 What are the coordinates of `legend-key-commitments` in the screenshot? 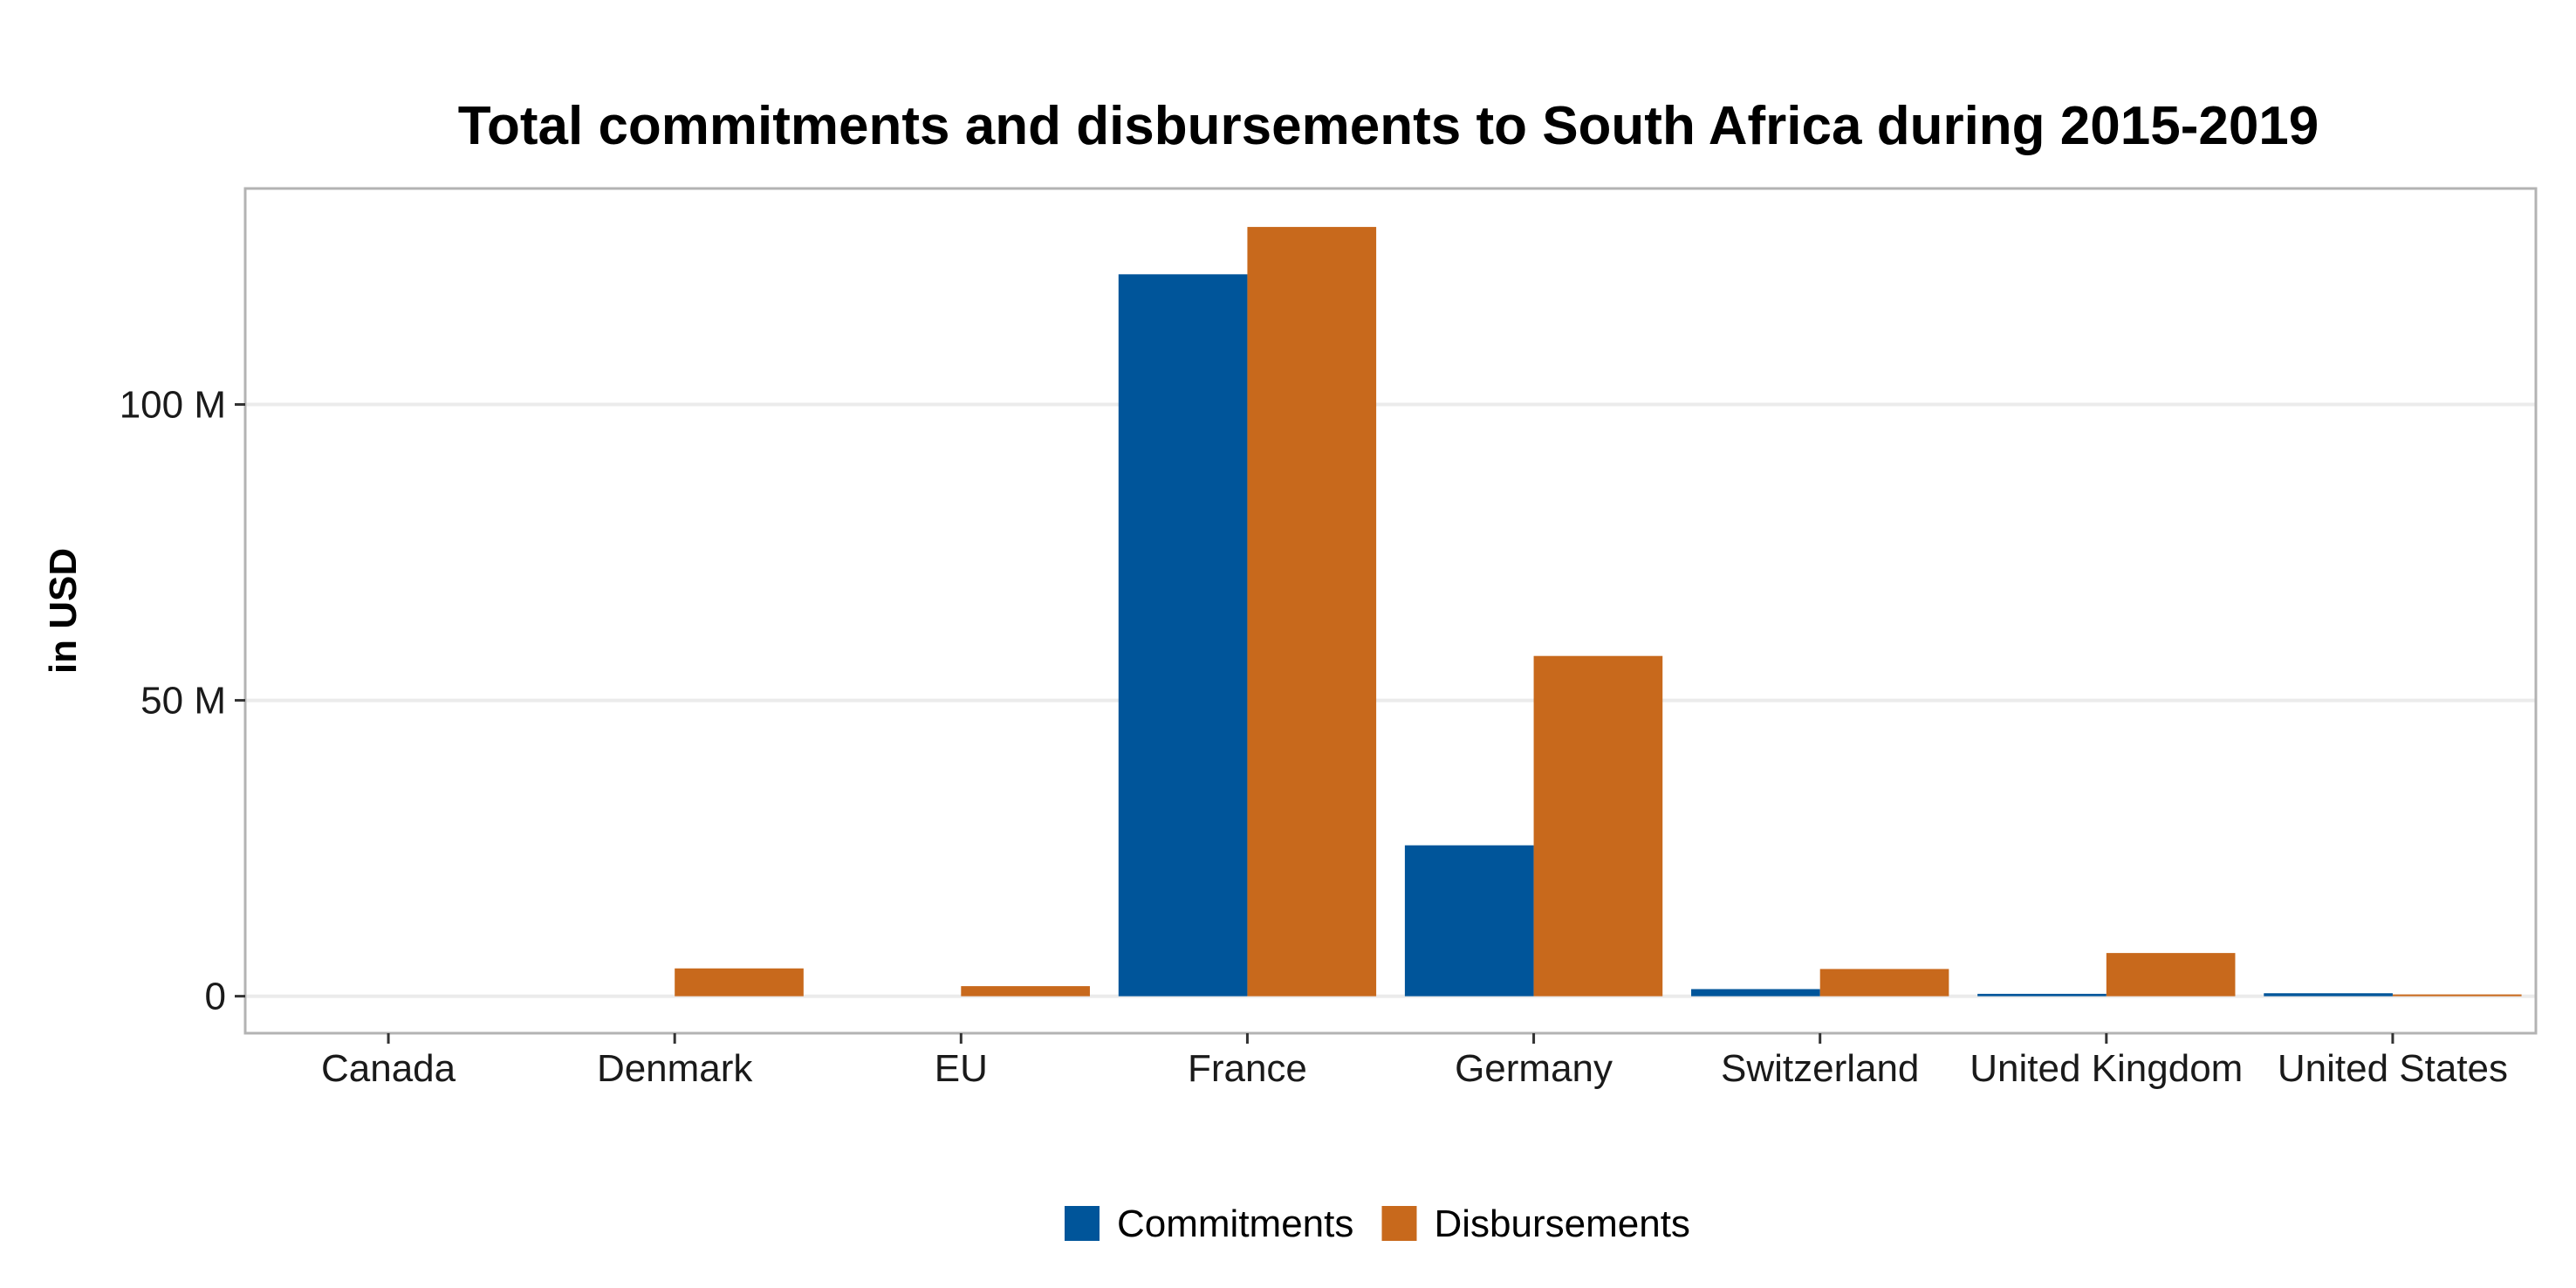 It's located at (1082, 1223).